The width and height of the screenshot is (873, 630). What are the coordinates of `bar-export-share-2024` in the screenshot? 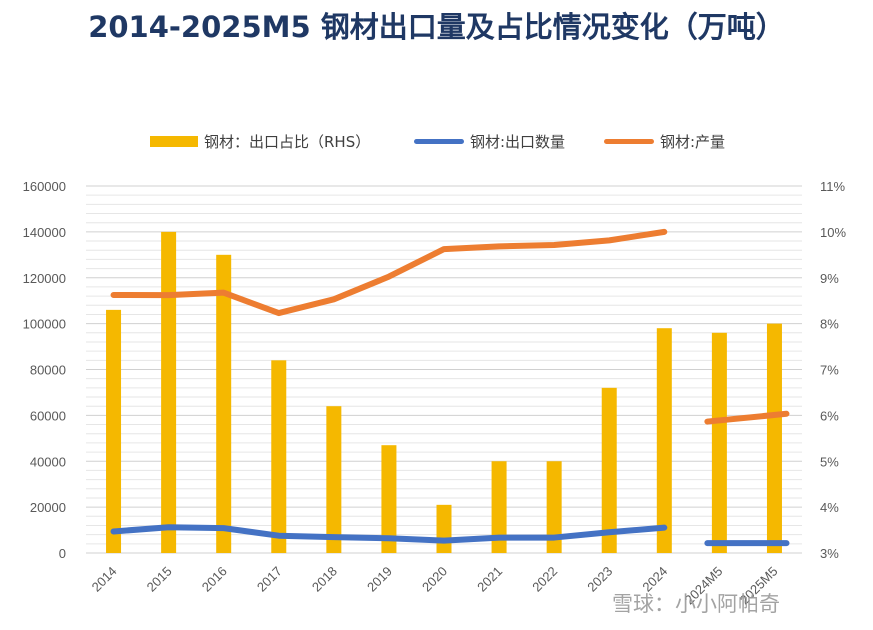 It's located at (664, 440).